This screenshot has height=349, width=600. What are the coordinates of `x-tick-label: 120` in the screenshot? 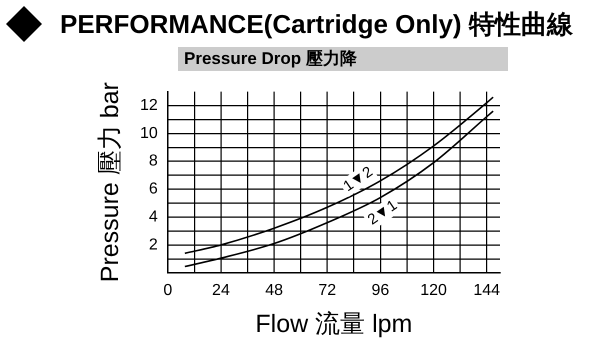 It's located at (434, 290).